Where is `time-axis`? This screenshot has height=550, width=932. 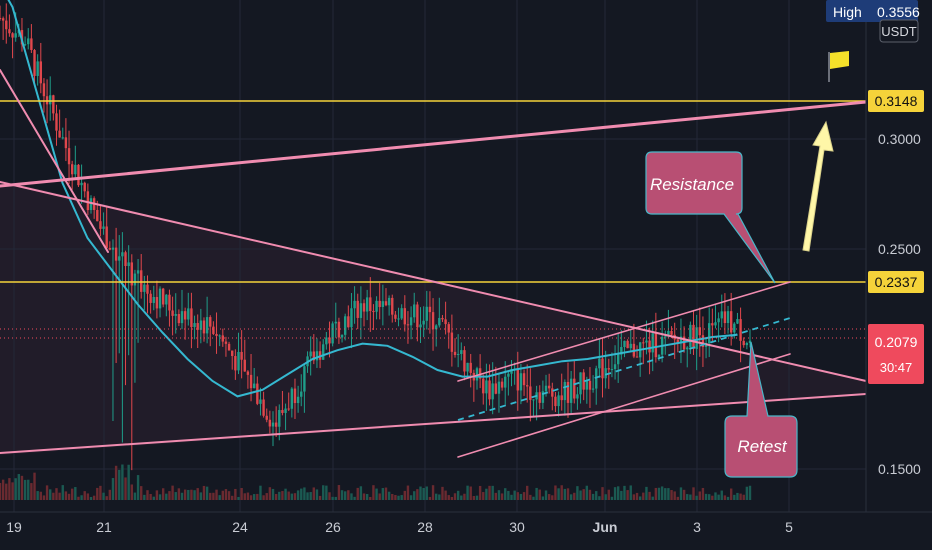 time-axis is located at coordinates (466, 531).